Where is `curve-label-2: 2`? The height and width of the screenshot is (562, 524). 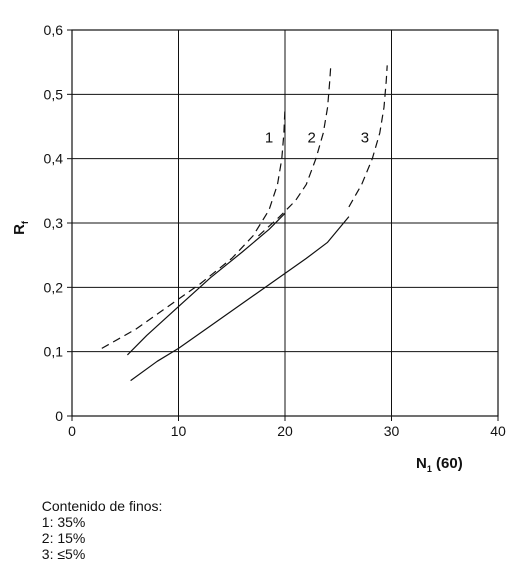
curve-label-2: 2 is located at coordinates (311, 138).